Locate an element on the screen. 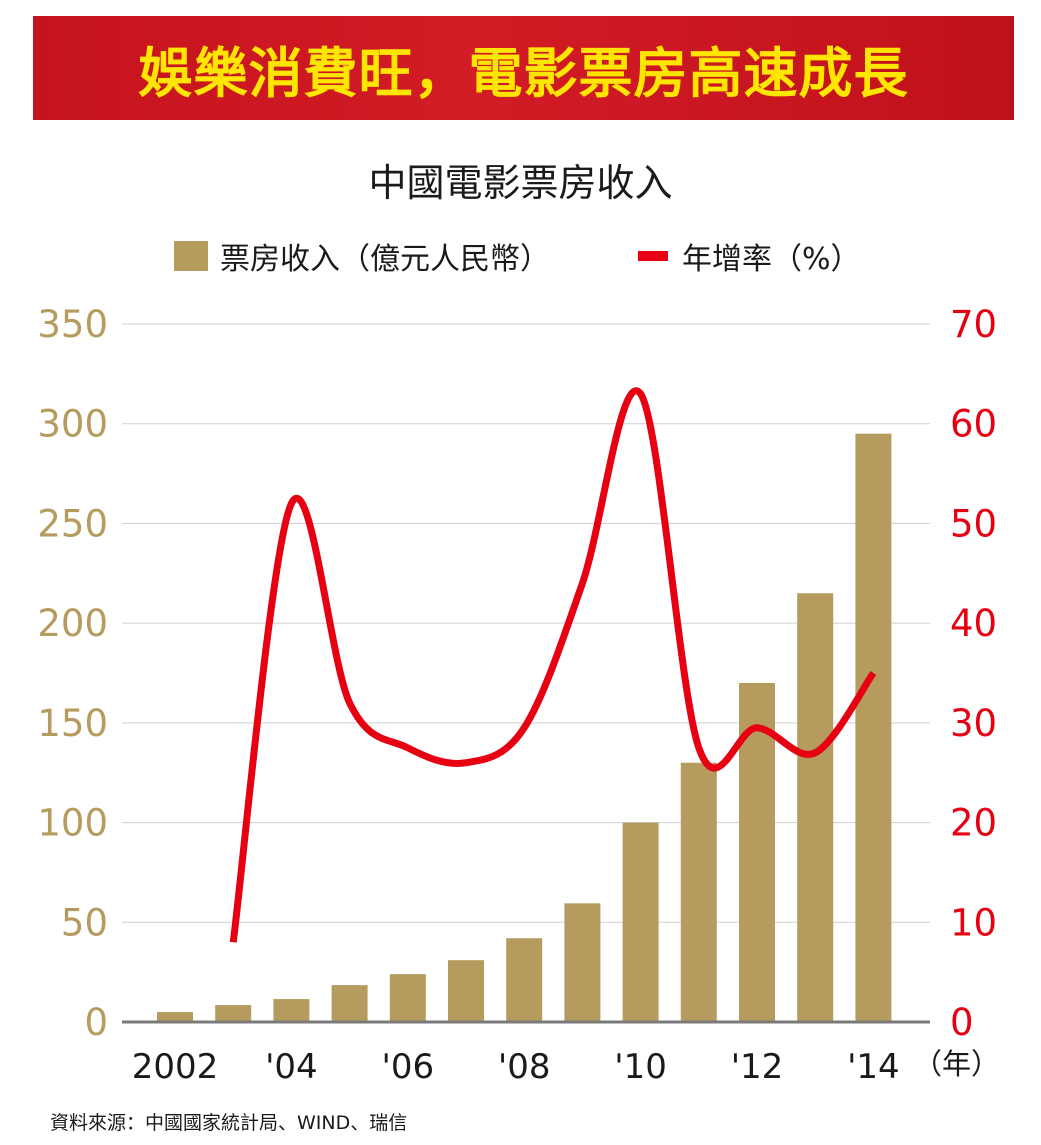 The width and height of the screenshot is (1041, 1145). x-tick-label: '10 is located at coordinates (640, 1067).